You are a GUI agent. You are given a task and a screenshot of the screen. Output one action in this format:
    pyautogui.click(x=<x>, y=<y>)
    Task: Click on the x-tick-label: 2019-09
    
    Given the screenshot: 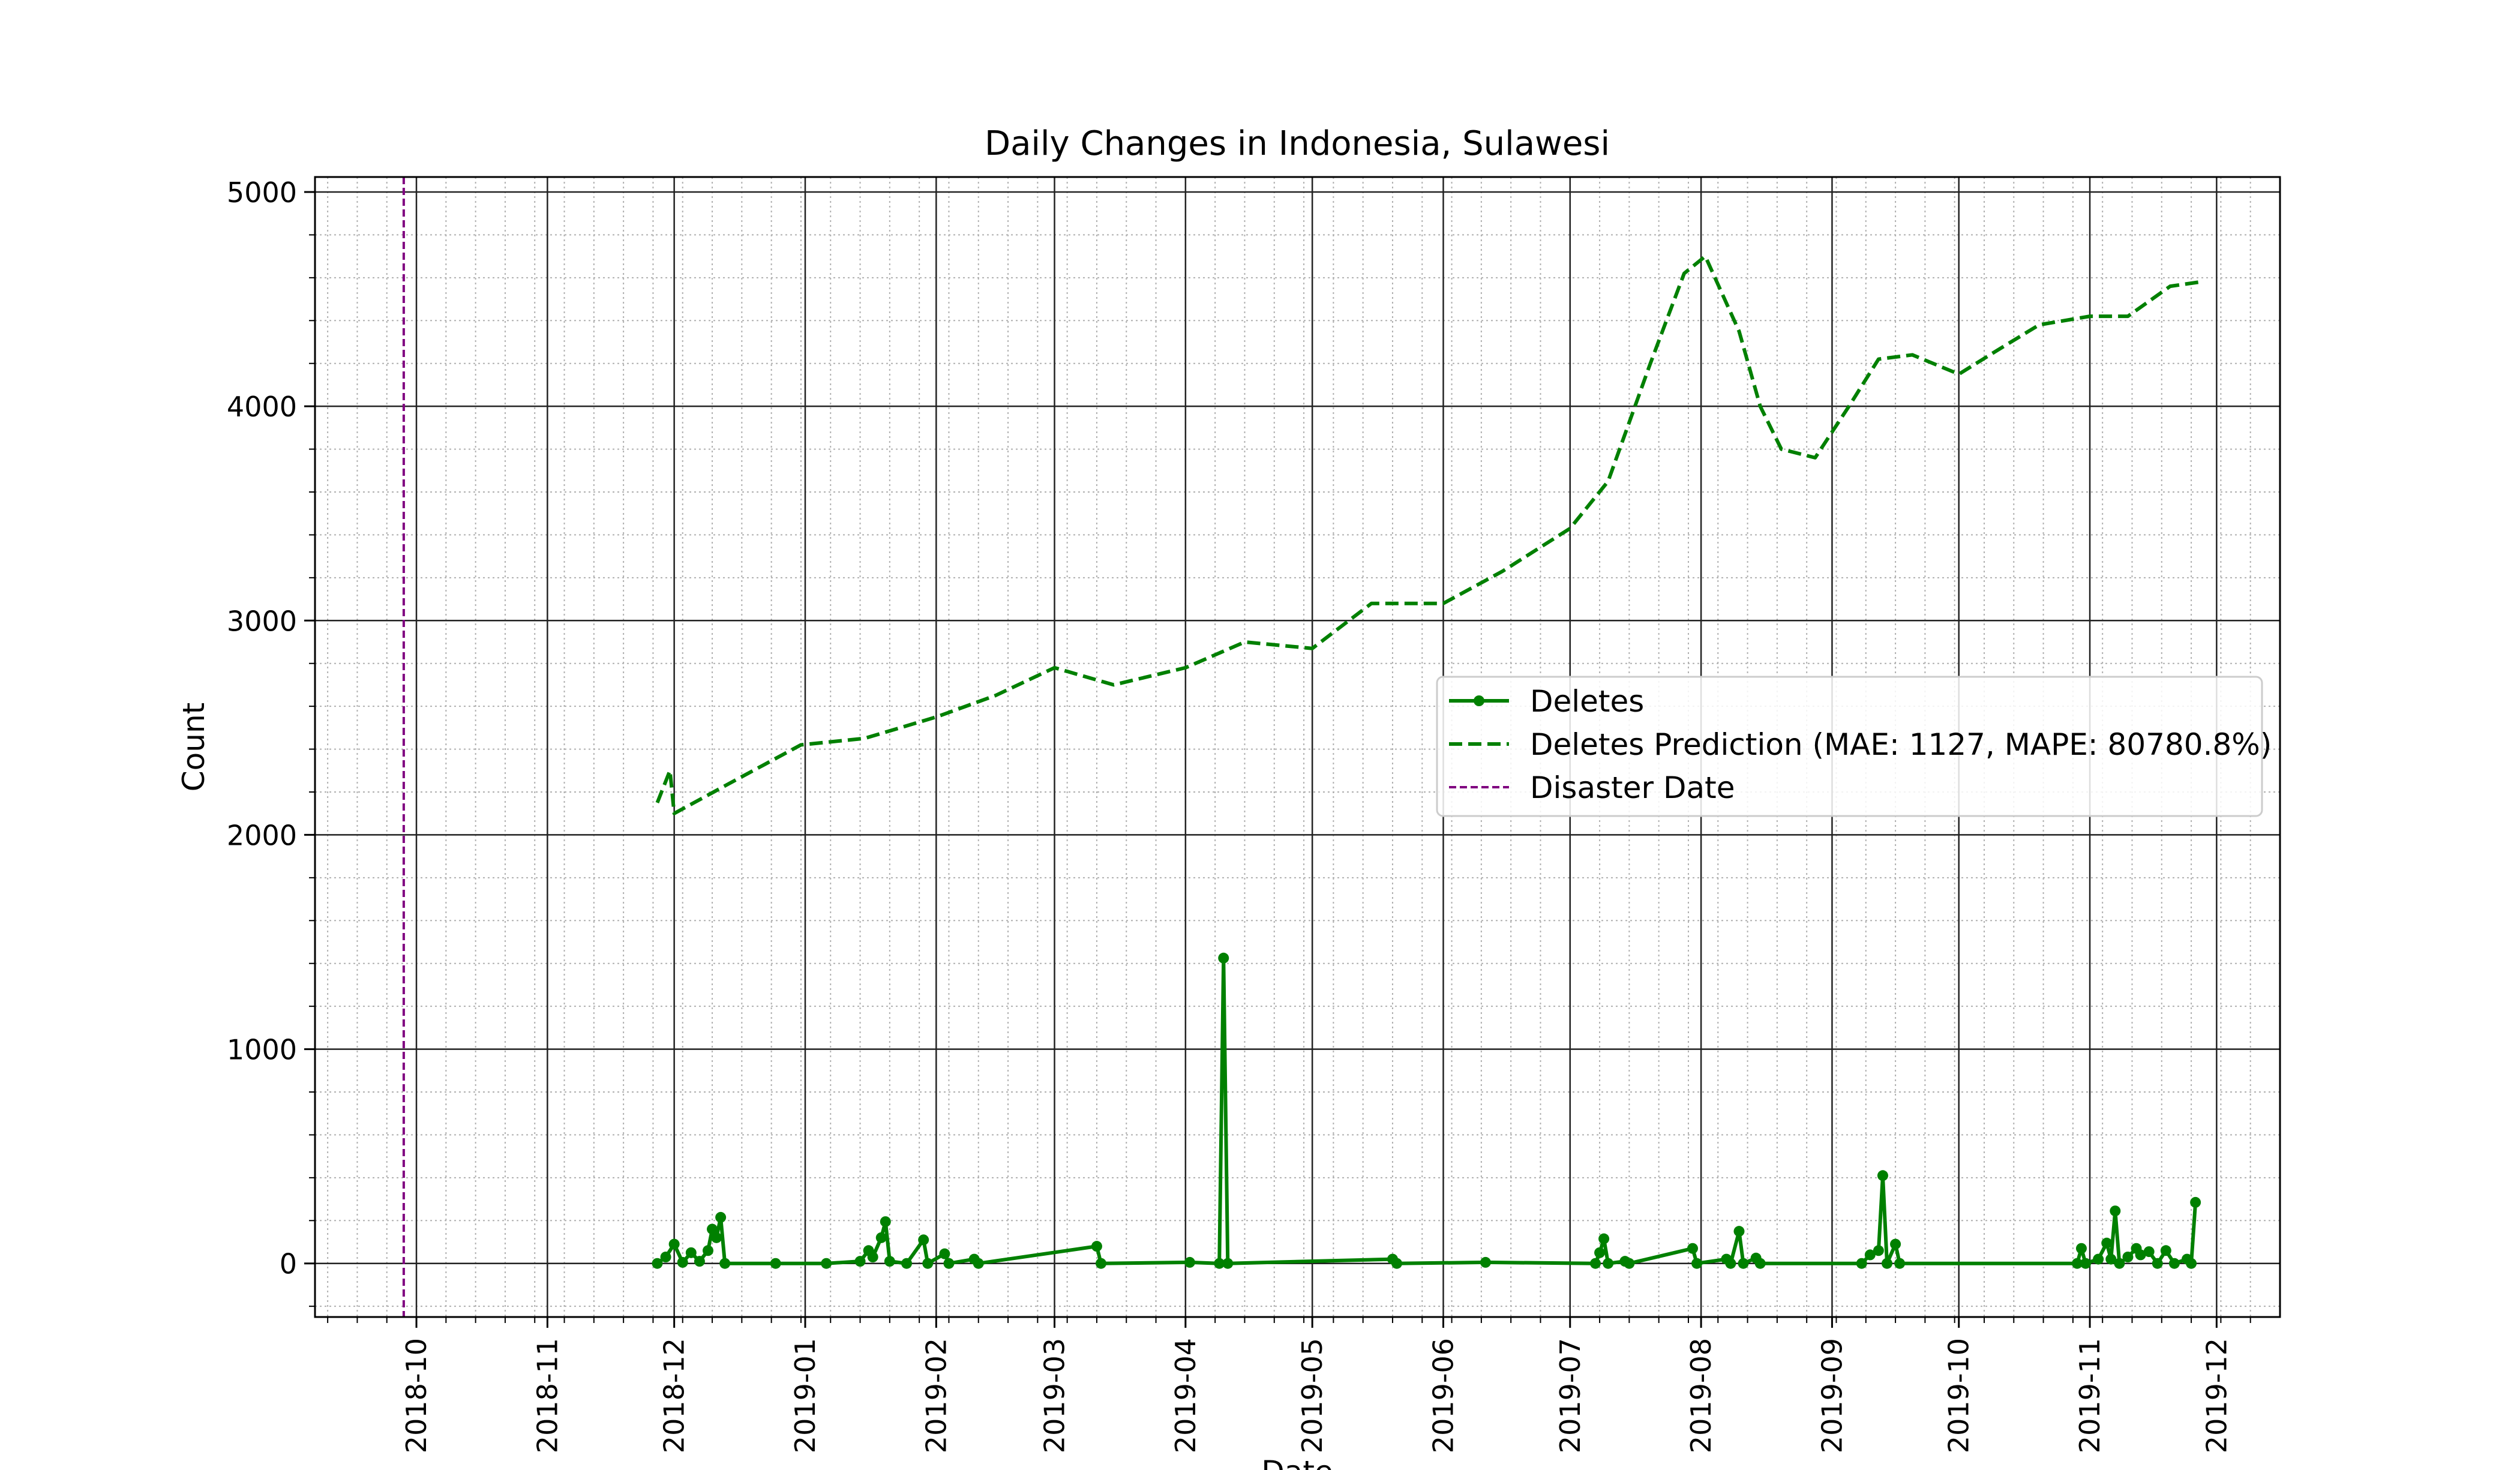 What is the action you would take?
    pyautogui.click(x=1832, y=1395)
    